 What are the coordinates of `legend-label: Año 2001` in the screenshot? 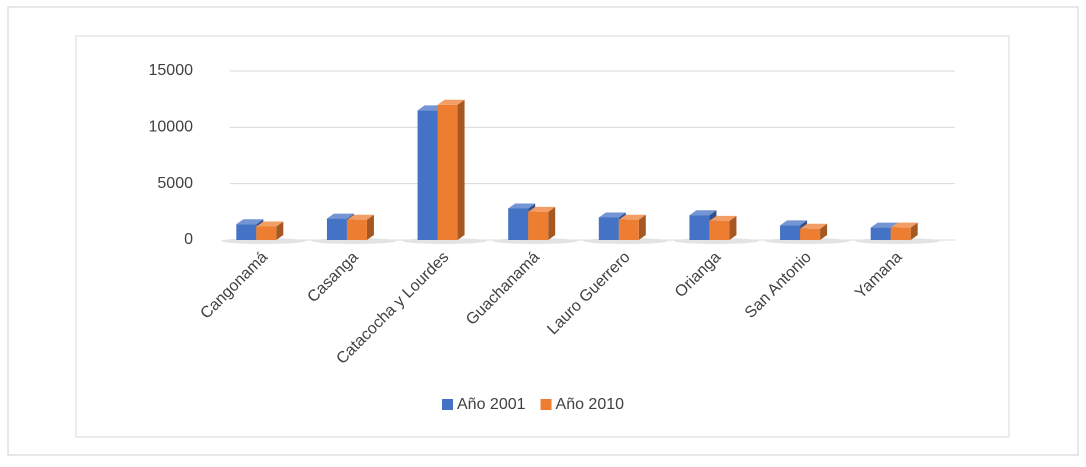 It's located at (491, 404).